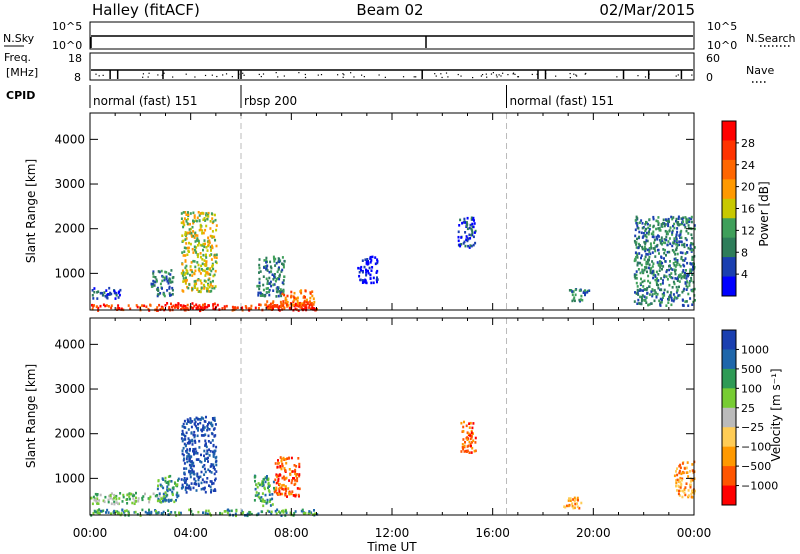 This screenshot has width=800, height=554. What do you see at coordinates (391, 547) in the screenshot?
I see `x-axis-label: Time UT` at bounding box center [391, 547].